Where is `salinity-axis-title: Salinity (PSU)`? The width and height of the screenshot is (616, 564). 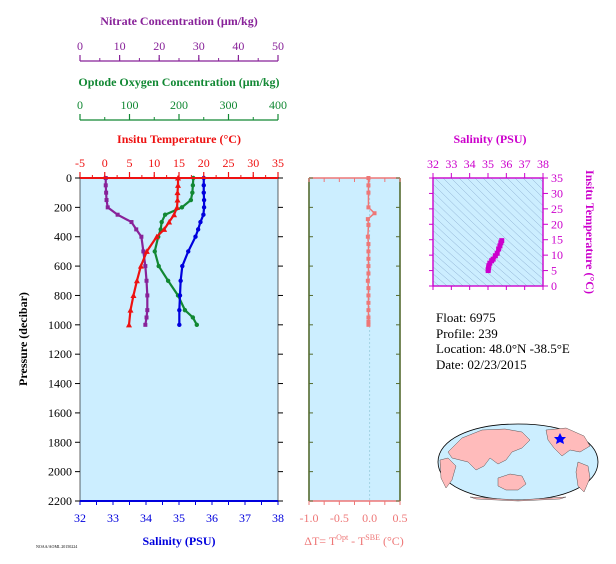 salinity-axis-title: Salinity (PSU) is located at coordinates (178, 541).